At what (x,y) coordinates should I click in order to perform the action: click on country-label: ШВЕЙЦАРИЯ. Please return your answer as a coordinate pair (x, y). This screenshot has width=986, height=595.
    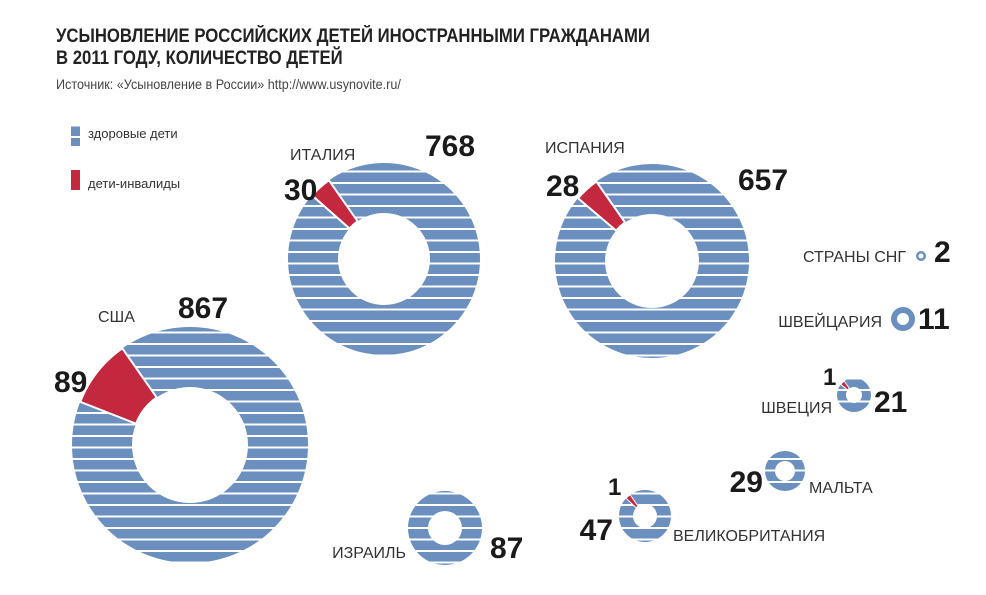
    Looking at the image, I should click on (830, 321).